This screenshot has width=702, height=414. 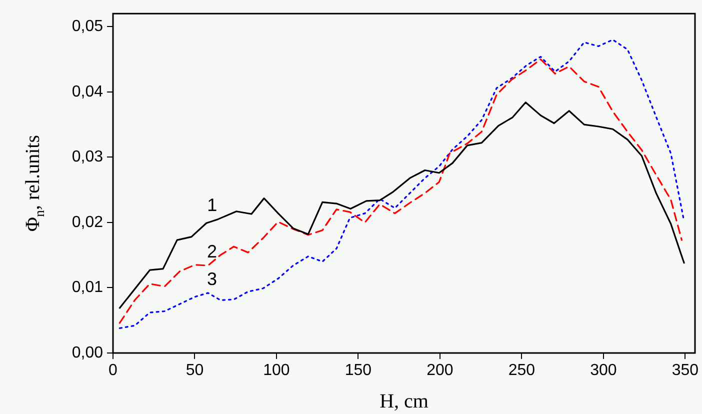 I want to click on y-tick-label: 0,04, so click(x=88, y=91).